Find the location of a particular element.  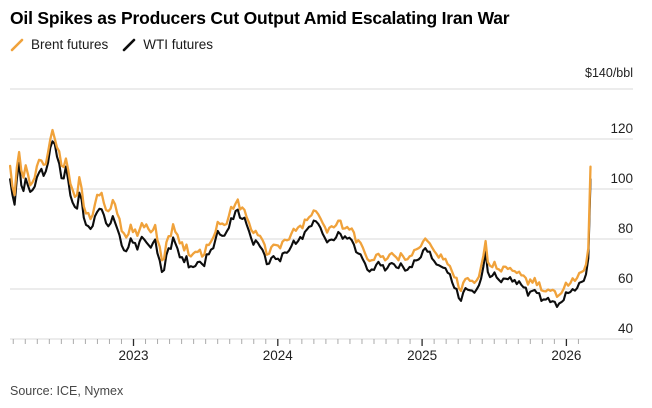

y-tick-label: 120 is located at coordinates (621, 128).